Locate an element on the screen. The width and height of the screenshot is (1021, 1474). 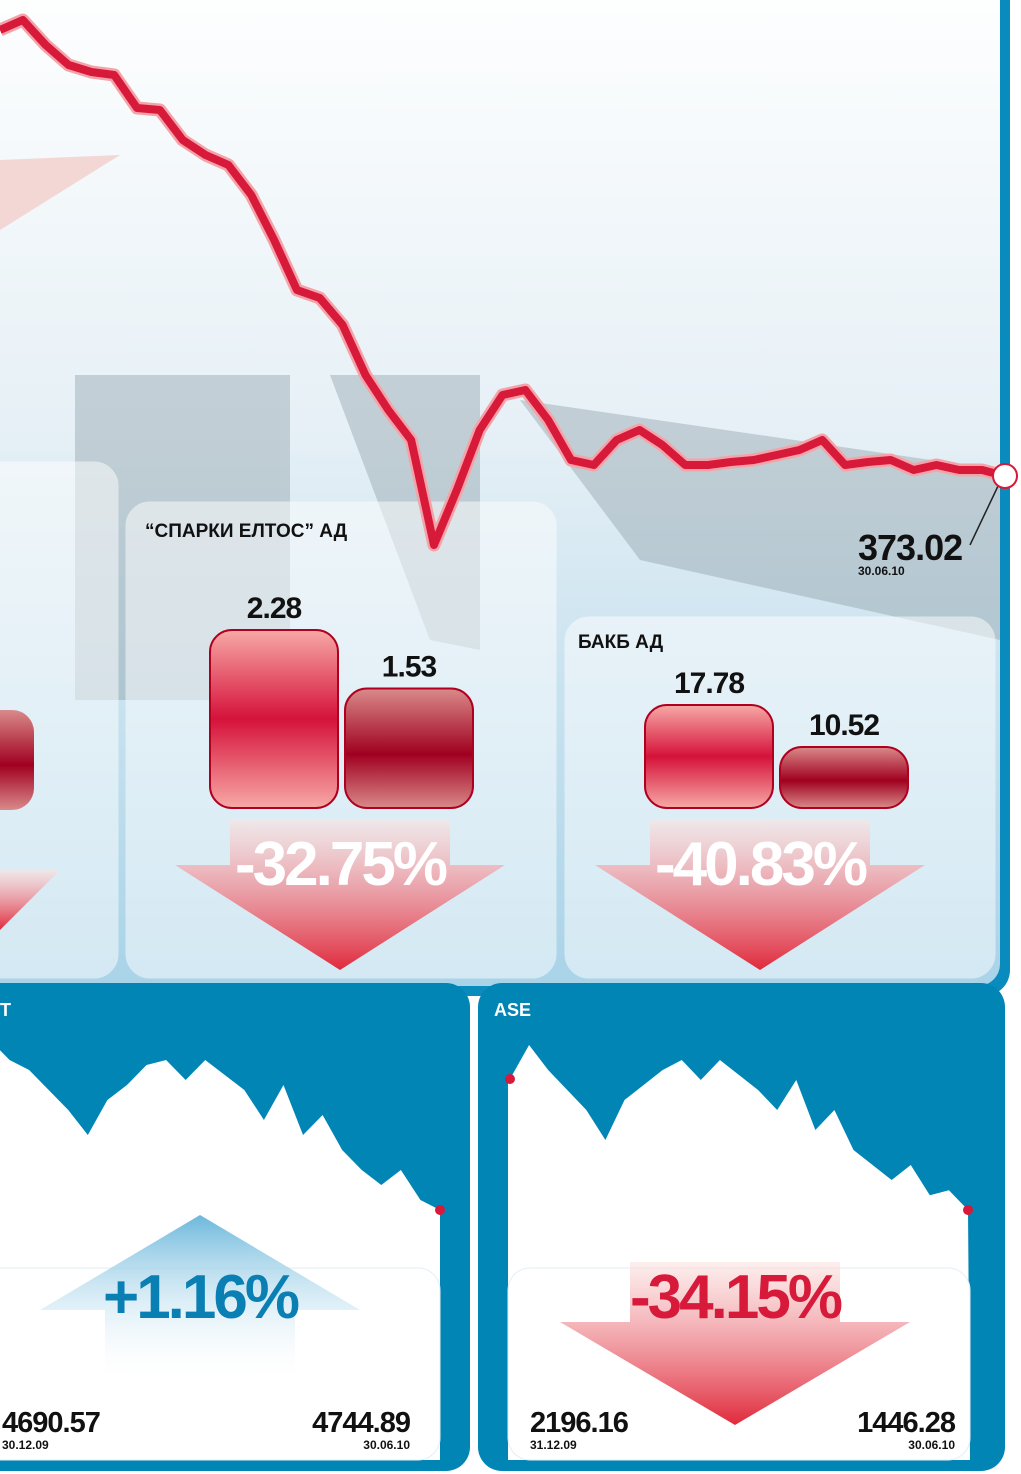
start-value: 4690.57 is located at coordinates (51, 1423).